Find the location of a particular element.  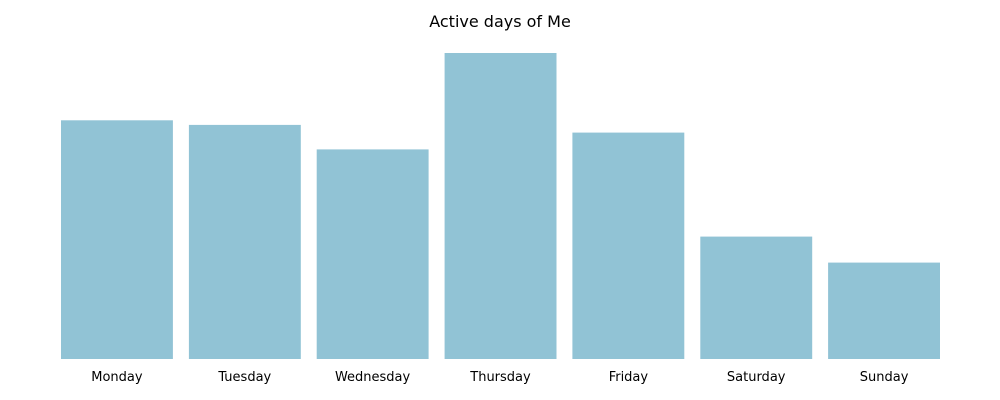

bar-tuesday is located at coordinates (244, 242).